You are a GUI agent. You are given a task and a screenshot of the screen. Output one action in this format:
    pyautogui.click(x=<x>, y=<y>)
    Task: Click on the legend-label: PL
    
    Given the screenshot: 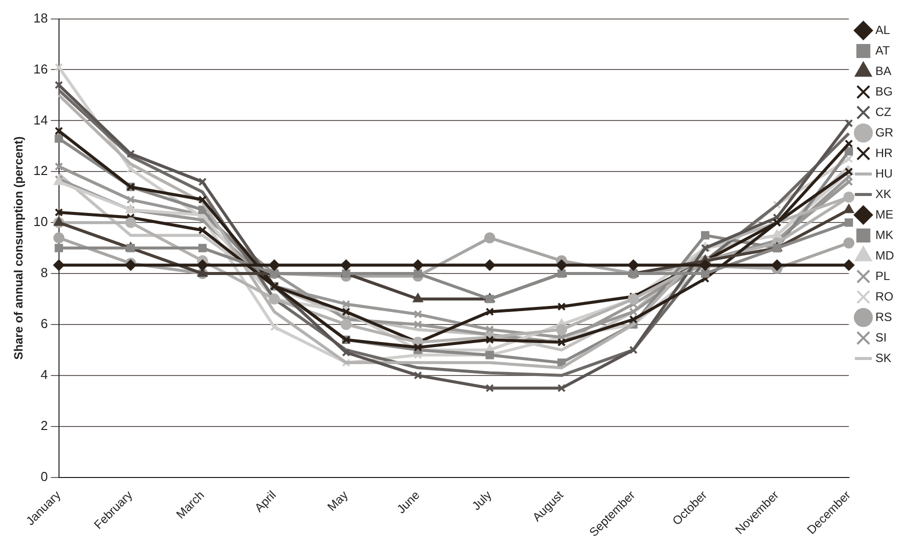 What is the action you would take?
    pyautogui.click(x=882, y=275)
    